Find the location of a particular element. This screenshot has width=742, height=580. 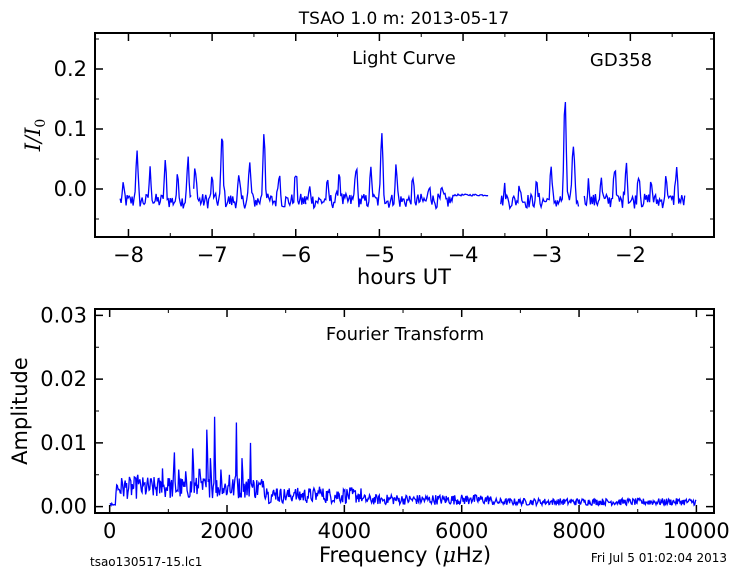

x-tick-label: 6000 is located at coordinates (461, 531).